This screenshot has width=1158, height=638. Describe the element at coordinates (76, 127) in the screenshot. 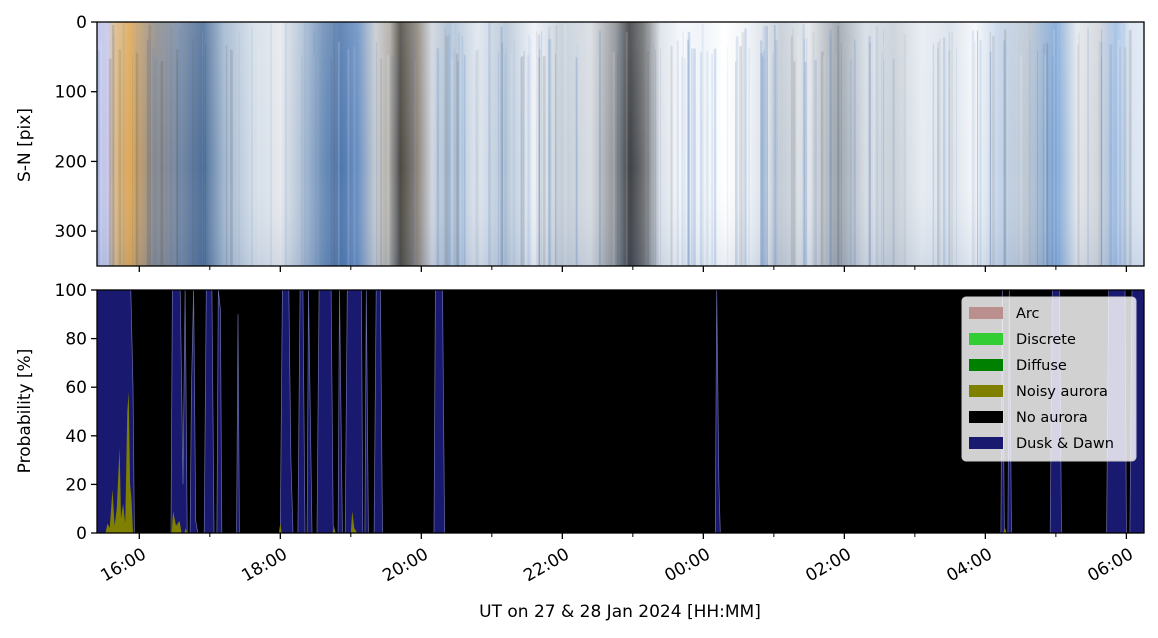

I see `keogram-y-axis: 0 100 200 300` at that location.